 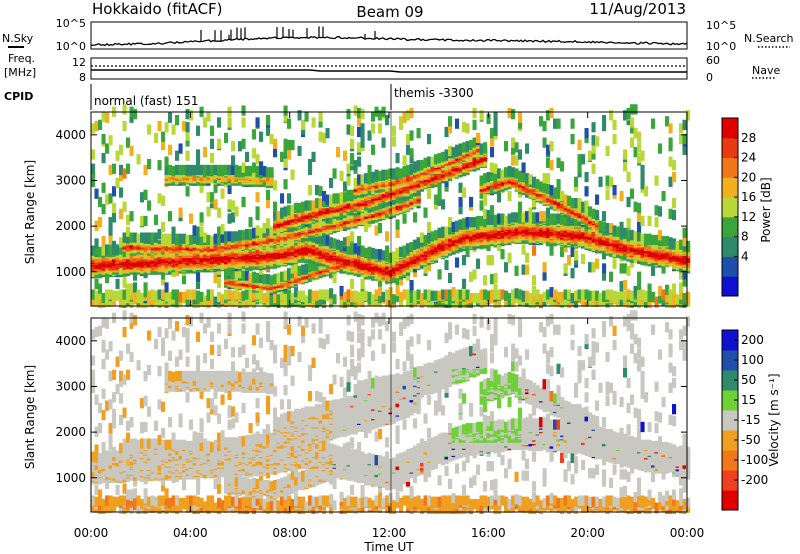 What do you see at coordinates (157, 9) in the screenshot?
I see `station-title: Hokkaido (fitACF)` at bounding box center [157, 9].